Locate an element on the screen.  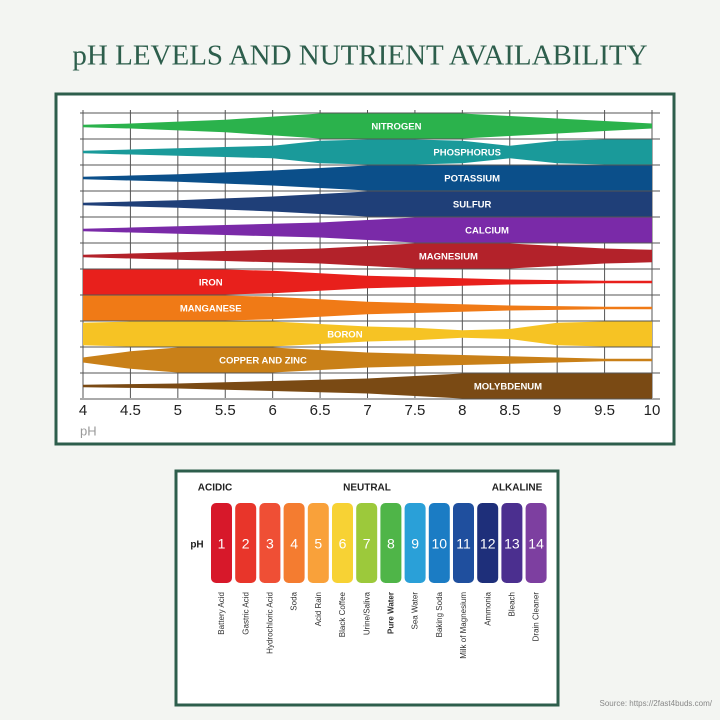
ph-number: 10 is located at coordinates (440, 544).